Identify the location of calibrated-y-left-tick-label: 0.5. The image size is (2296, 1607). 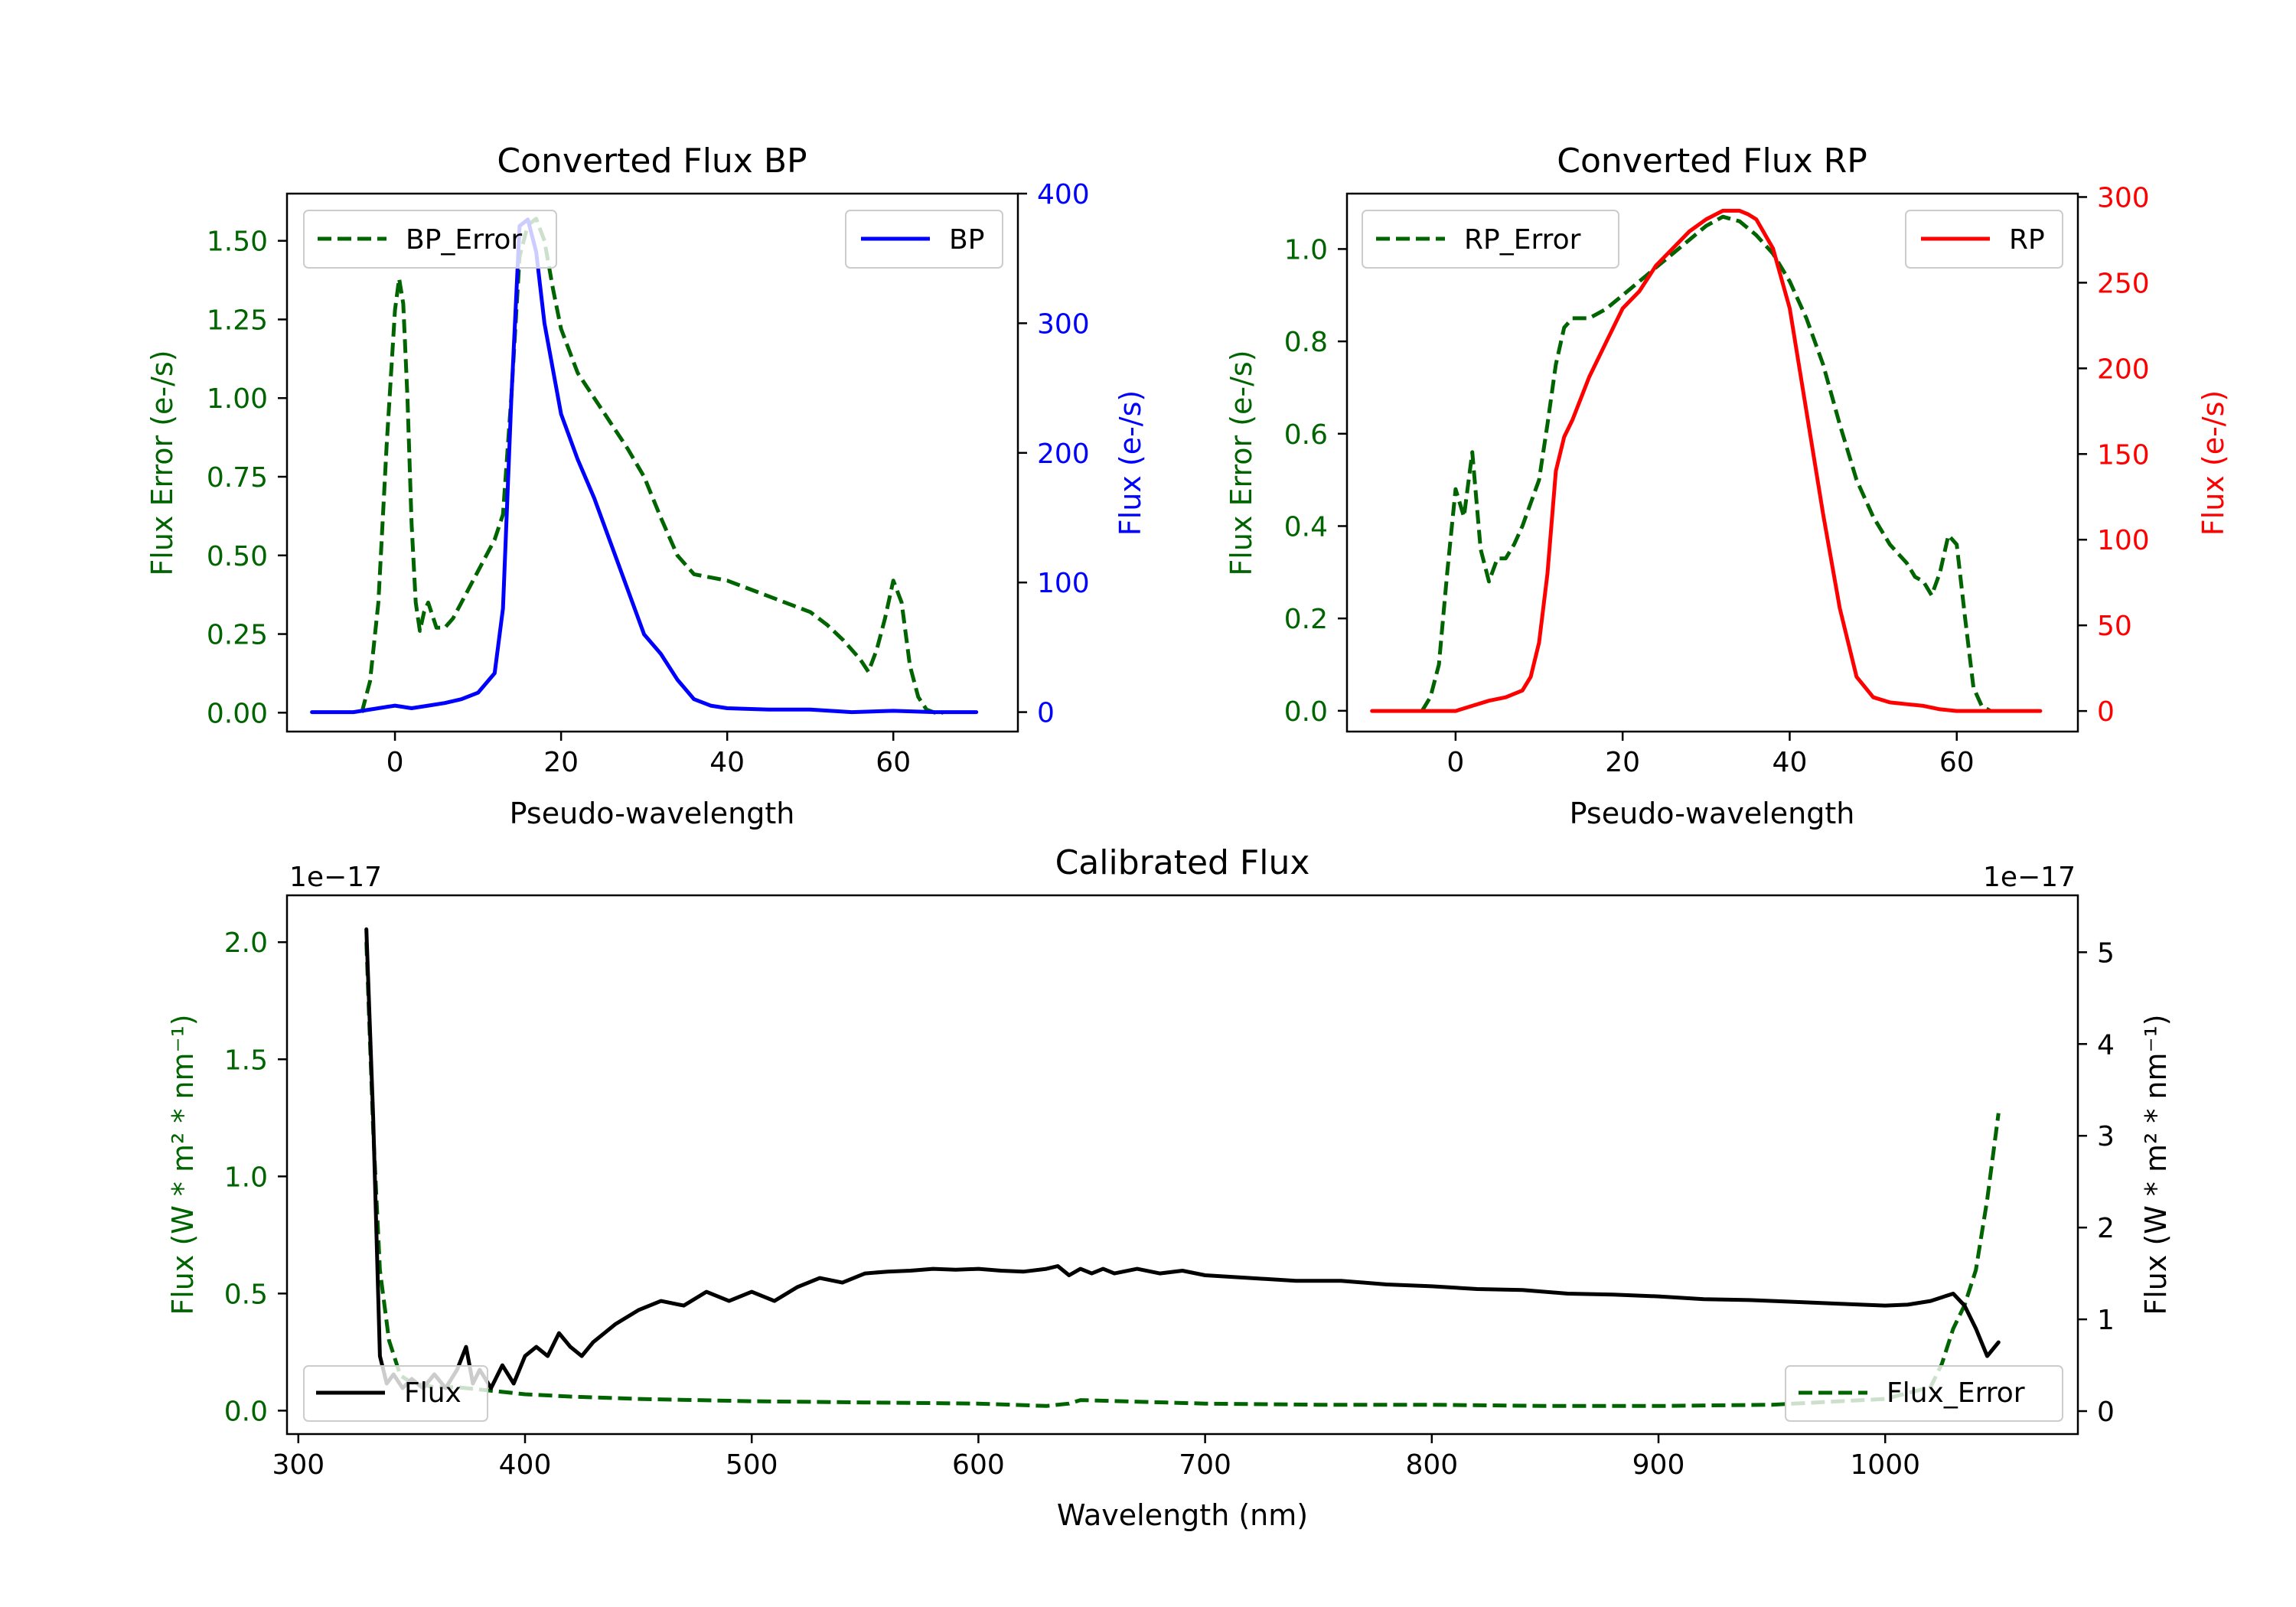
(246, 1294).